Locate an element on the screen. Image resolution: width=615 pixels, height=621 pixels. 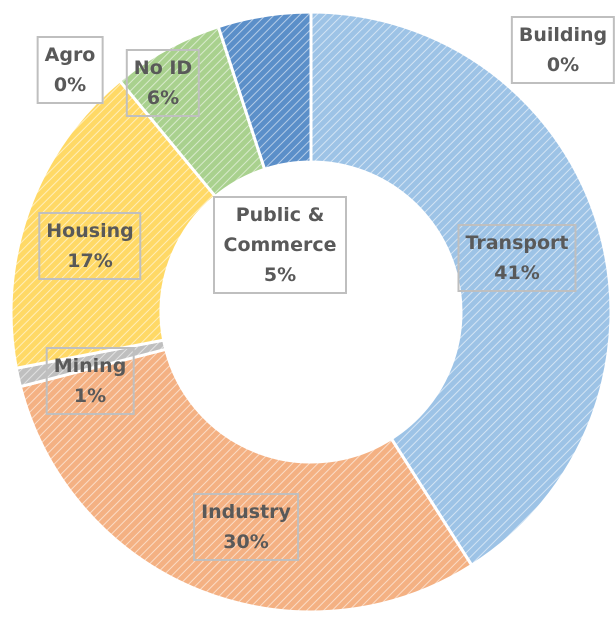
category-label: Agro is located at coordinates (70, 55).